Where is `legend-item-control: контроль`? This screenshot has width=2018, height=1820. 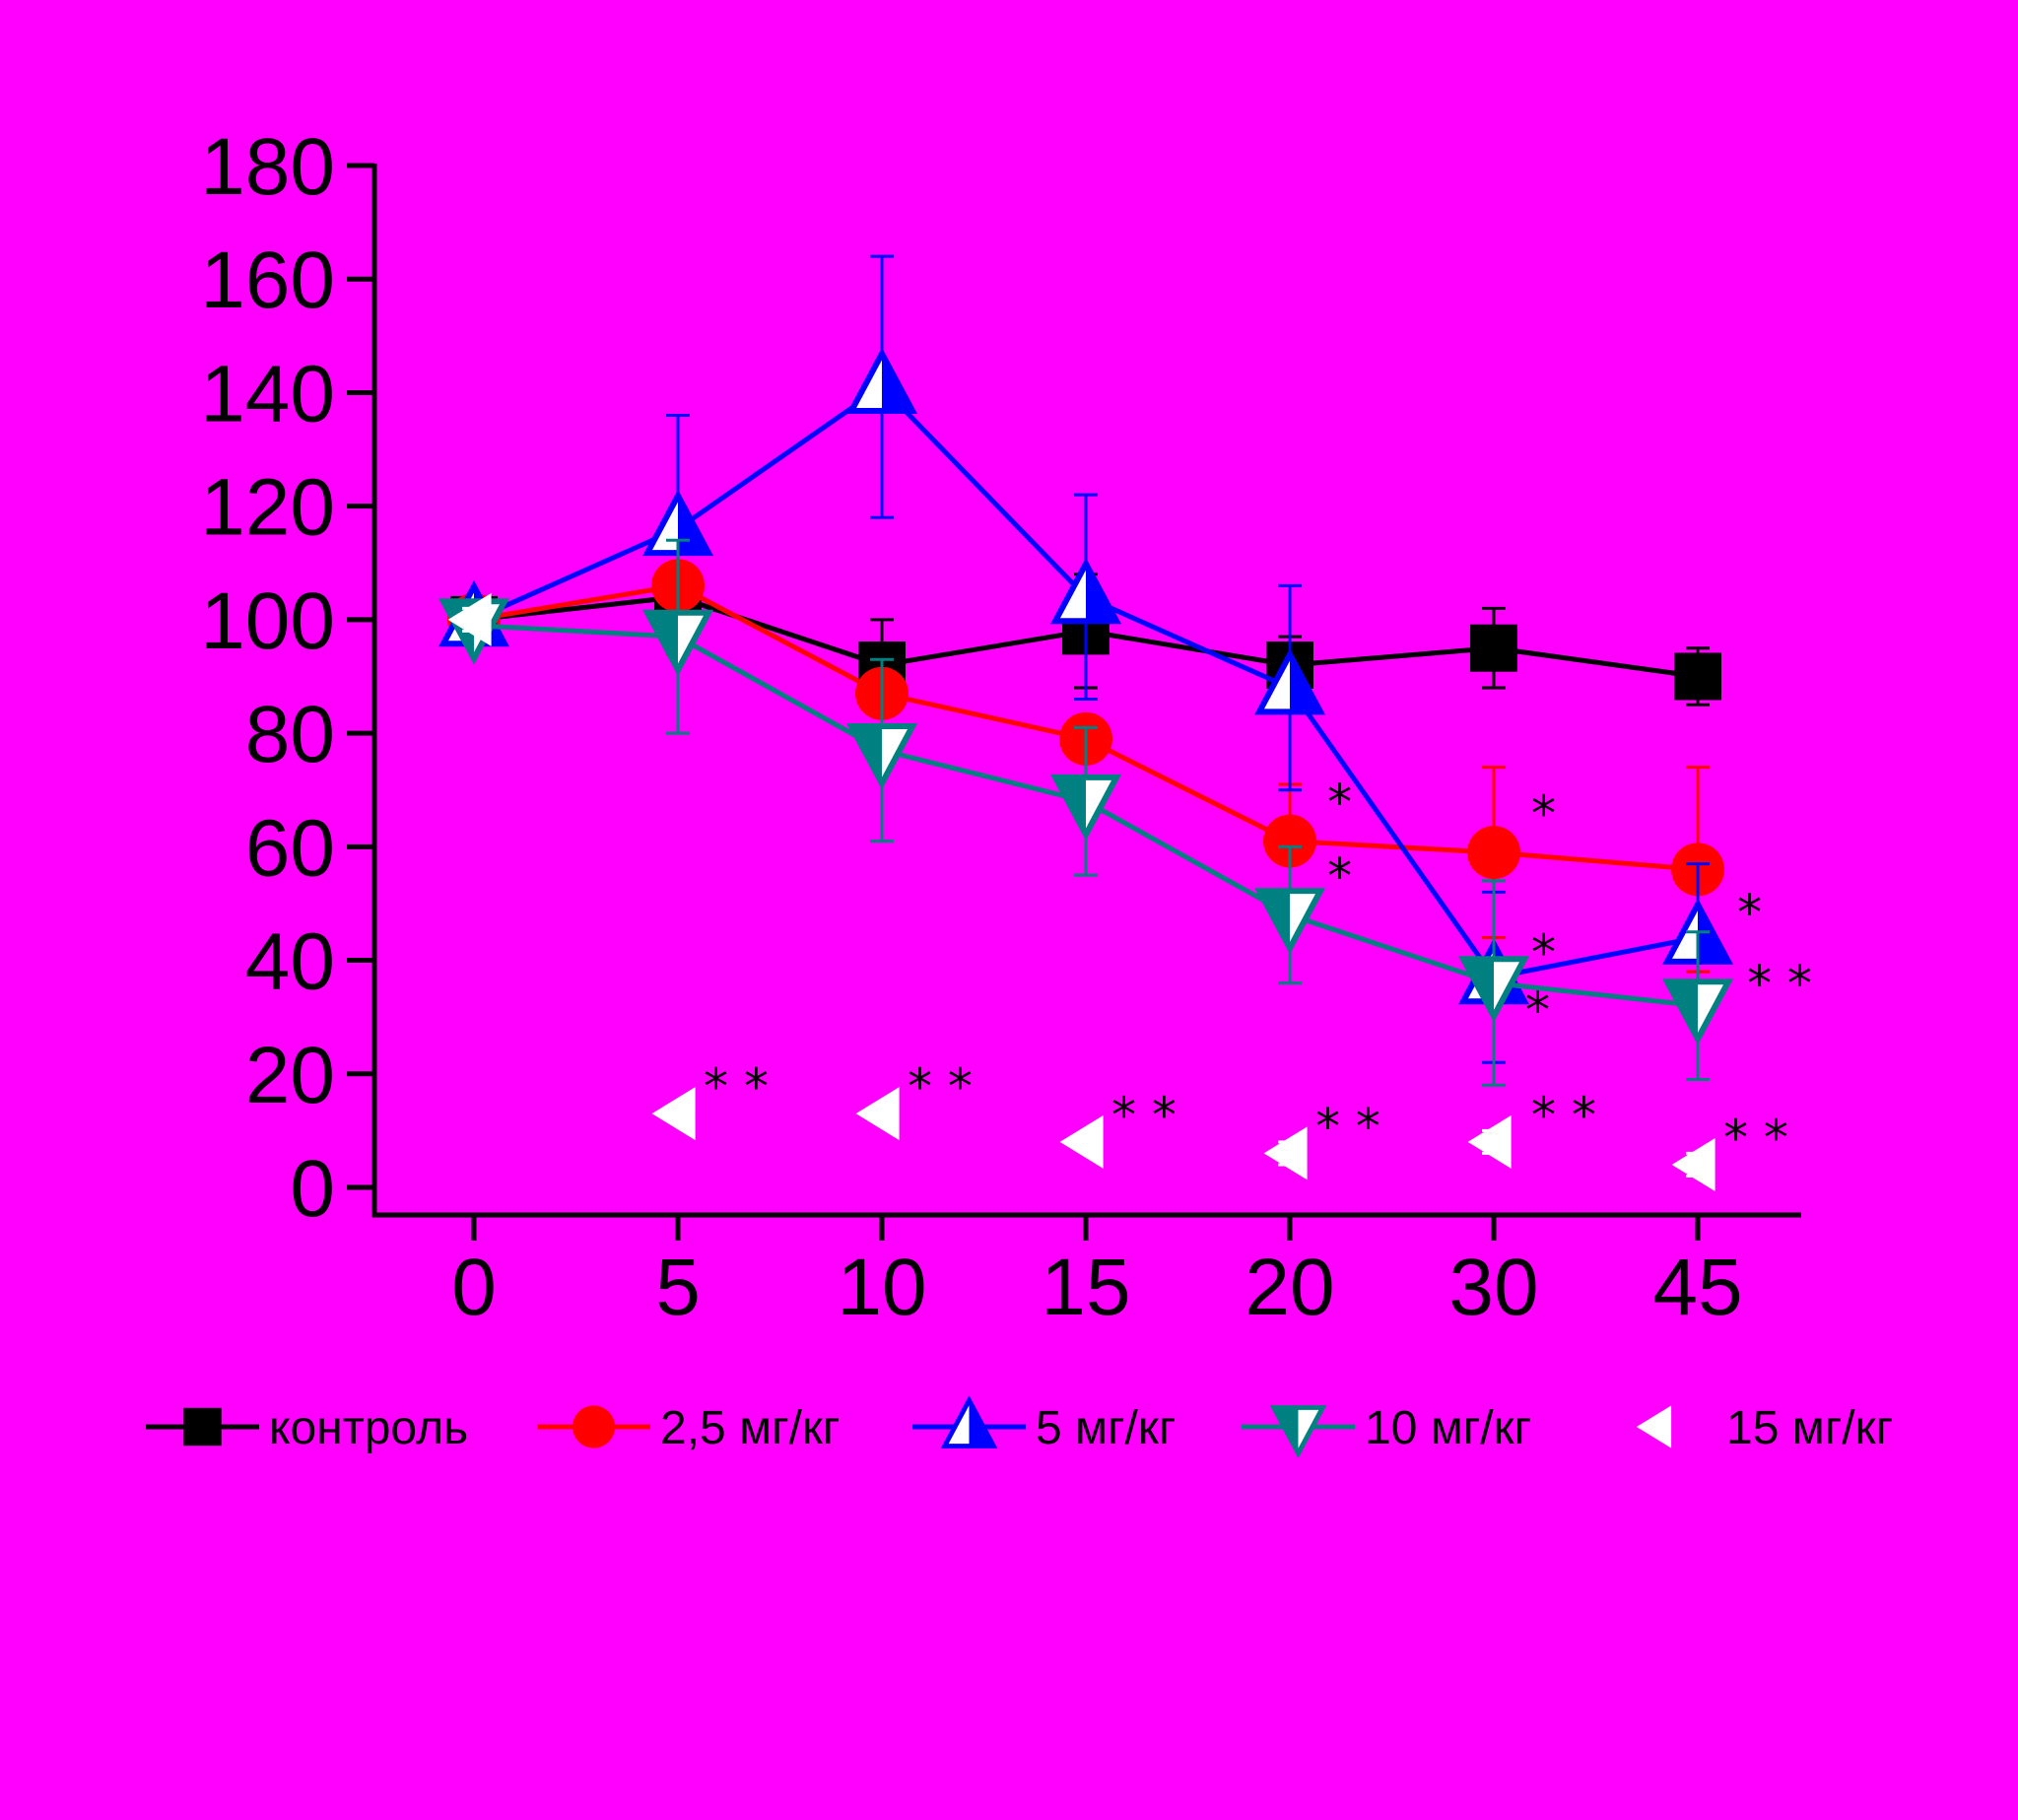
legend-item-control: контроль is located at coordinates (307, 1428).